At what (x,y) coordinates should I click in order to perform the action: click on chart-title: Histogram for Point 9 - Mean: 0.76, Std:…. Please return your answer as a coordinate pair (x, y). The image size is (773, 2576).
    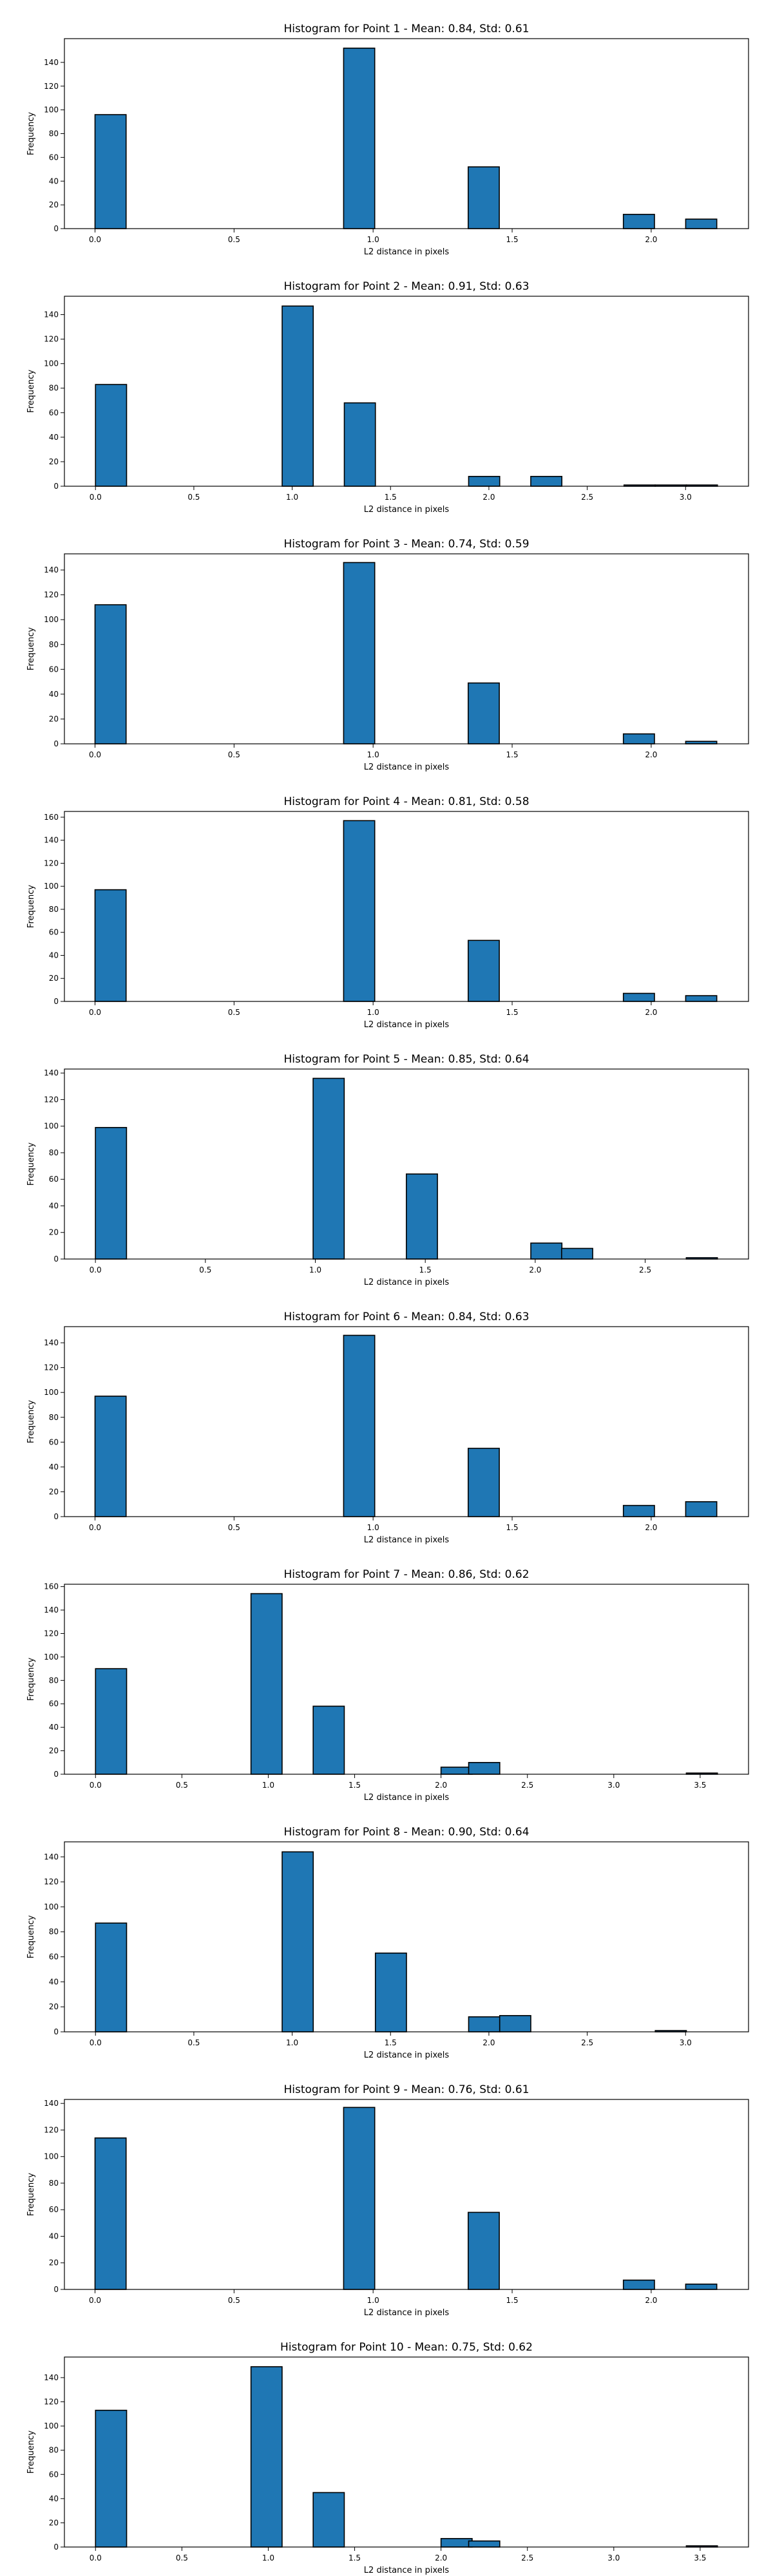
    Looking at the image, I should click on (406, 2089).